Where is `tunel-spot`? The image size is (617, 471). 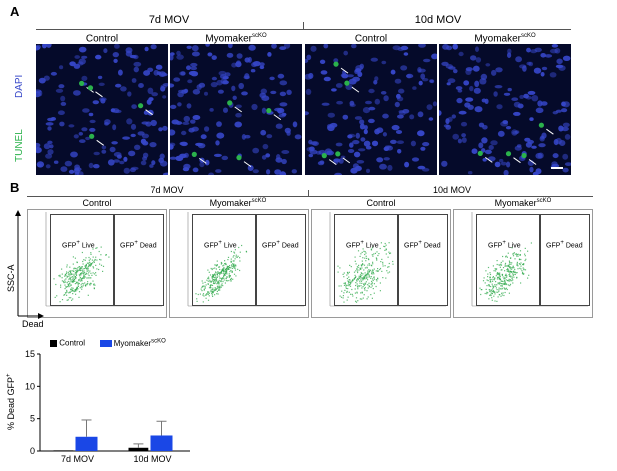 tunel-spot is located at coordinates (90, 88).